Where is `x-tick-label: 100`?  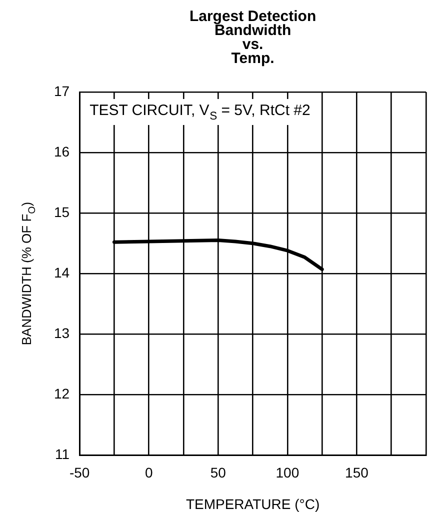
x-tick-label: 100 is located at coordinates (288, 472).